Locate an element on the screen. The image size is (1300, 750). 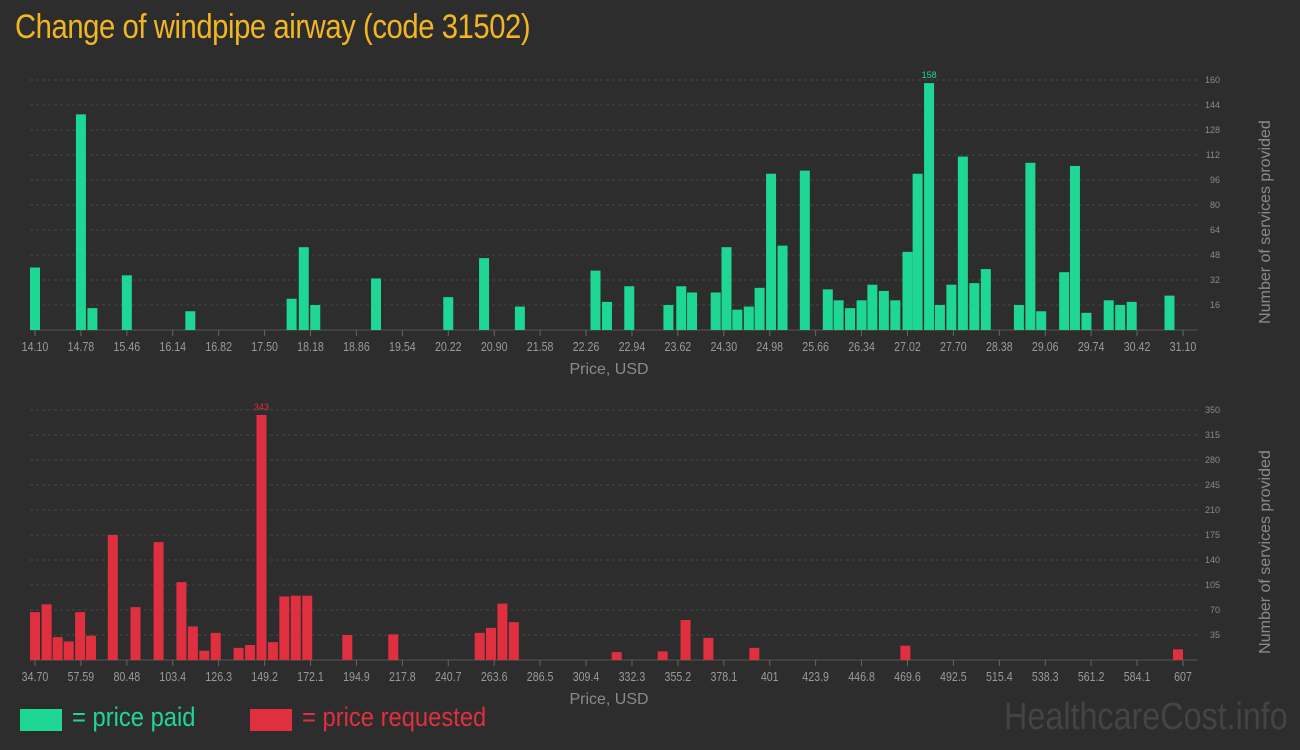
x-tick-label: 30.42 is located at coordinates (1137, 346).